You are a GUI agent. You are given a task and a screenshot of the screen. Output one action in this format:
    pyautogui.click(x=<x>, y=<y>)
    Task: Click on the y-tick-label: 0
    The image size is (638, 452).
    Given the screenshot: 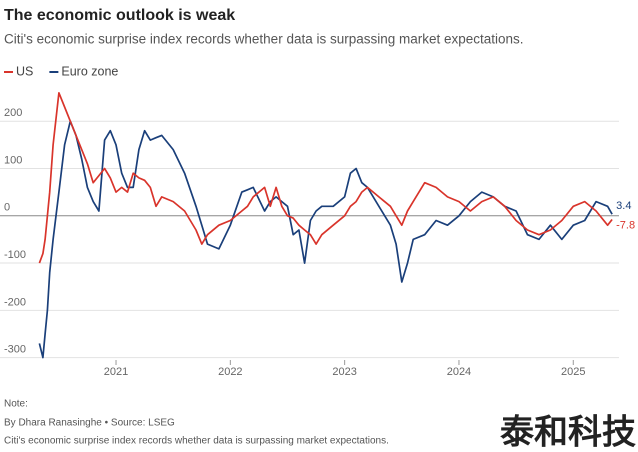 What is the action you would take?
    pyautogui.click(x=7, y=208)
    